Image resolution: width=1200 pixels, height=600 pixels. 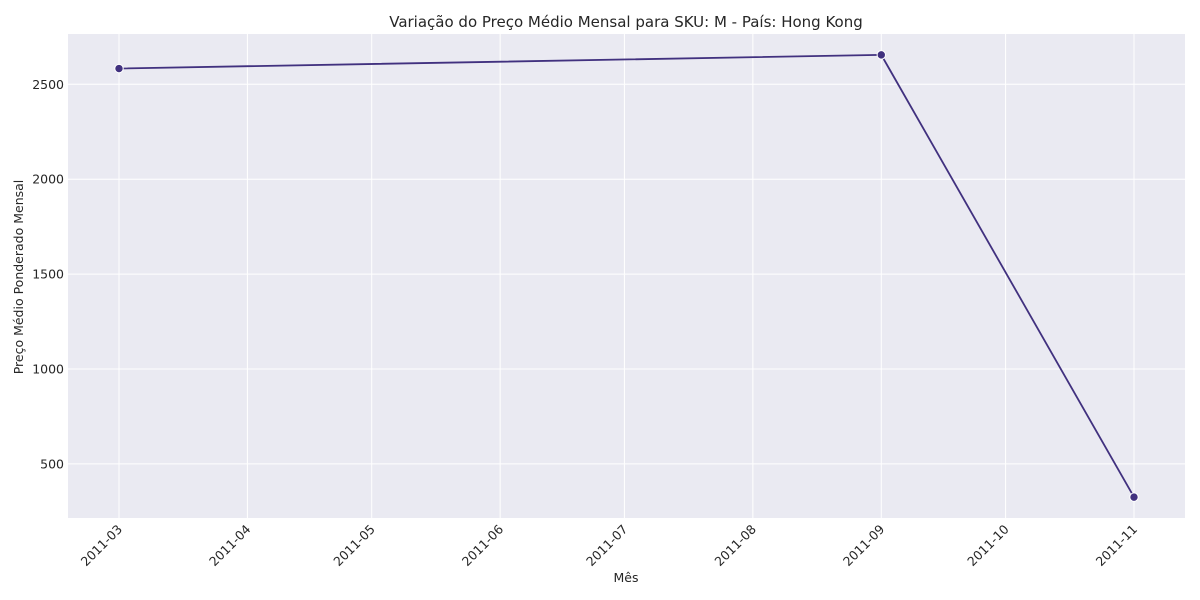 I want to click on y-tick-label: 1000, so click(x=48, y=369).